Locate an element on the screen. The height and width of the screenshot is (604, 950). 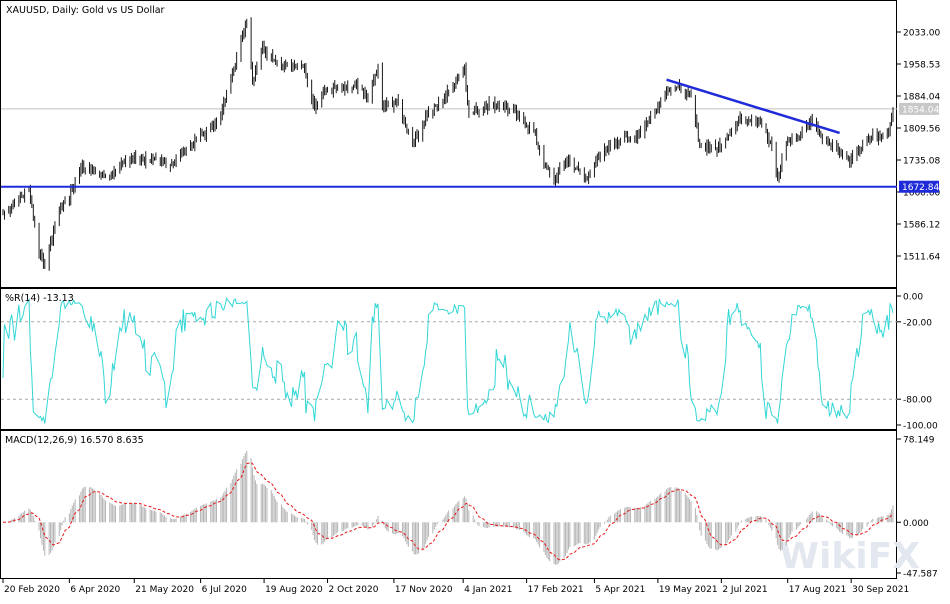
wr-tick-label: -80.00 is located at coordinates (917, 401).